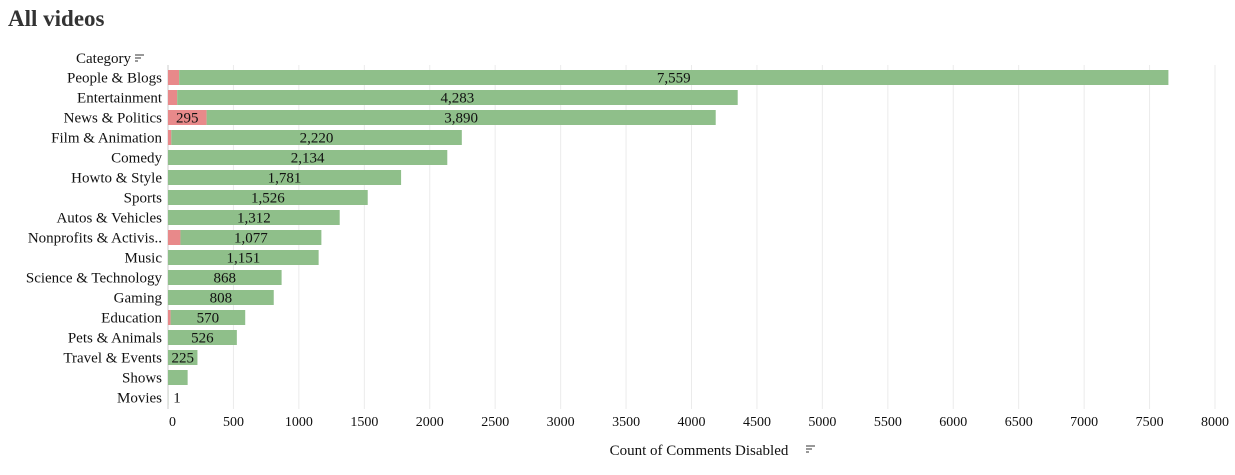  Describe the element at coordinates (953, 422) in the screenshot. I see `x-tick-label: 6000` at that location.